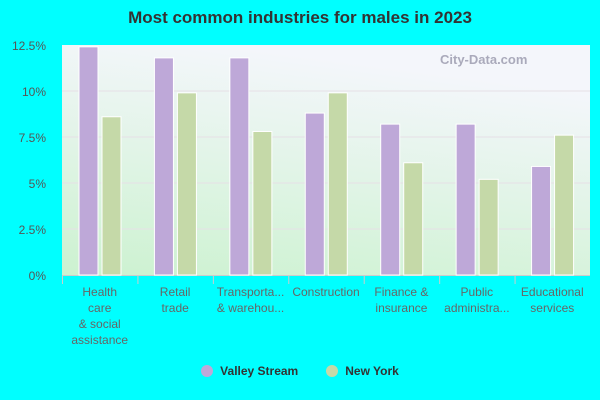 The height and width of the screenshot is (400, 600). What do you see at coordinates (325, 292) in the screenshot?
I see `x-tick-label: Construction` at bounding box center [325, 292].